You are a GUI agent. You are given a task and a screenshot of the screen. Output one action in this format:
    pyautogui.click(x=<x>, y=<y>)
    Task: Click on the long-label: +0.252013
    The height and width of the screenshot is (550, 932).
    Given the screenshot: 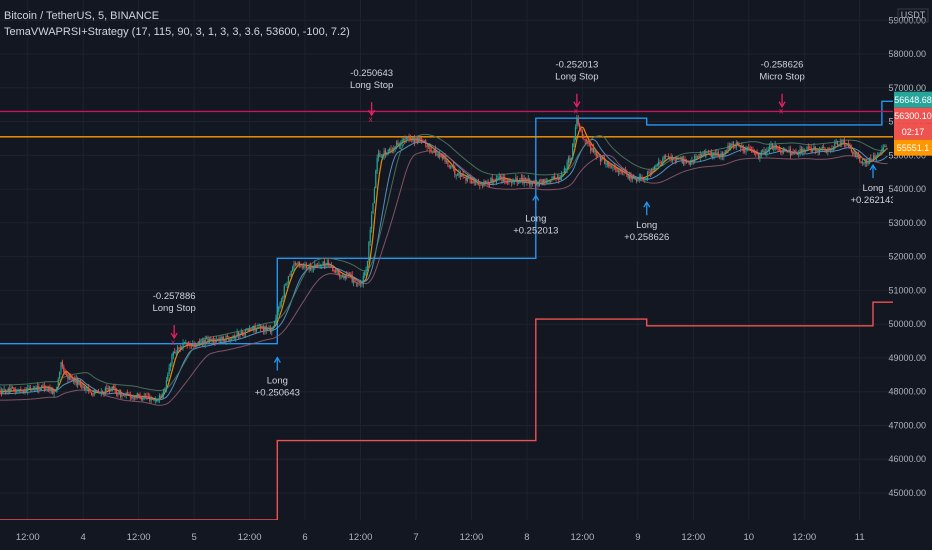 What is the action you would take?
    pyautogui.click(x=535, y=230)
    